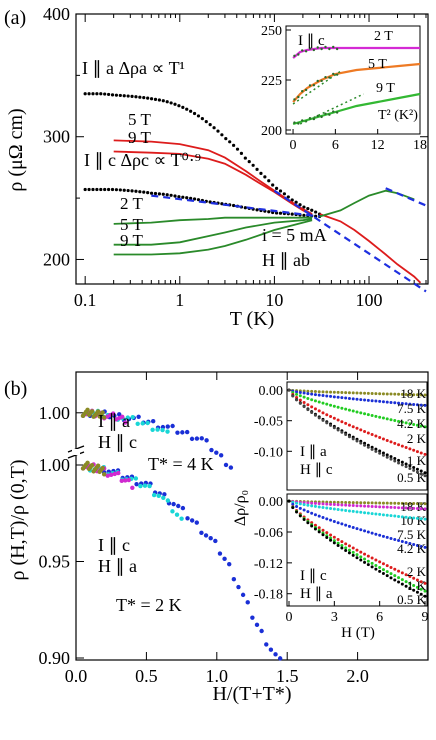 The image size is (436, 740). I want to click on b-upper-tstar: T* = 4 K, so click(181, 464).